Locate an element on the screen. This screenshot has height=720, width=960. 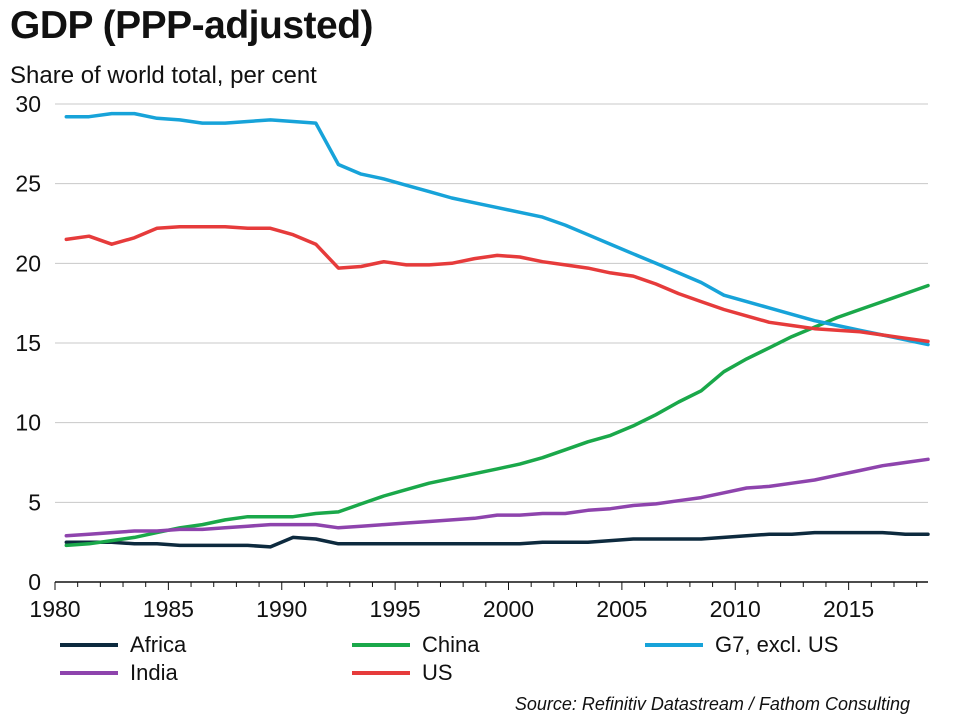
y-tick-label: 25 is located at coordinates (28, 184).